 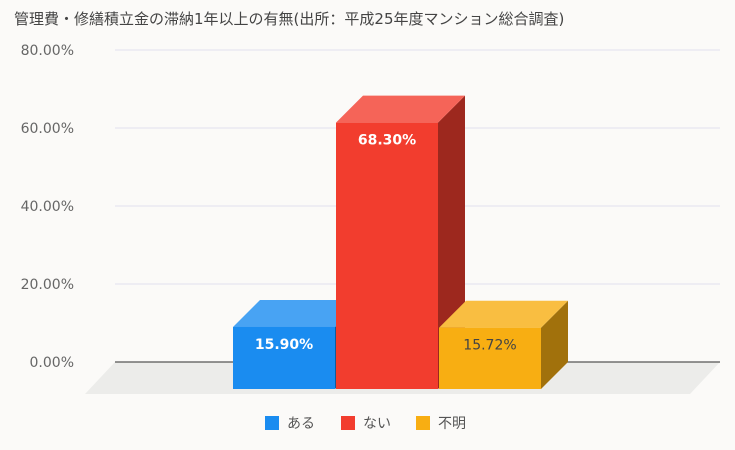 I want to click on legend-item-ある: ある, so click(x=290, y=424).